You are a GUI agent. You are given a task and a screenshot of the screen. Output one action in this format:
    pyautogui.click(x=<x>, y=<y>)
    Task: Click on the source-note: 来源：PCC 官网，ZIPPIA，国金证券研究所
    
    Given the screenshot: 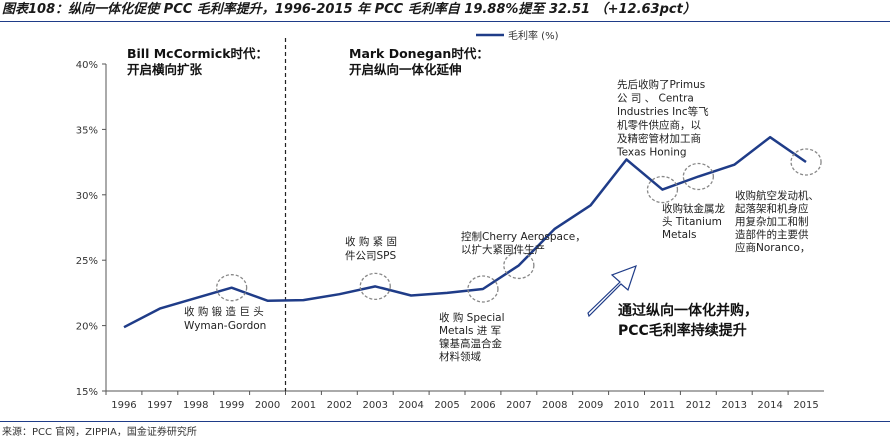 What is the action you would take?
    pyautogui.click(x=99, y=432)
    